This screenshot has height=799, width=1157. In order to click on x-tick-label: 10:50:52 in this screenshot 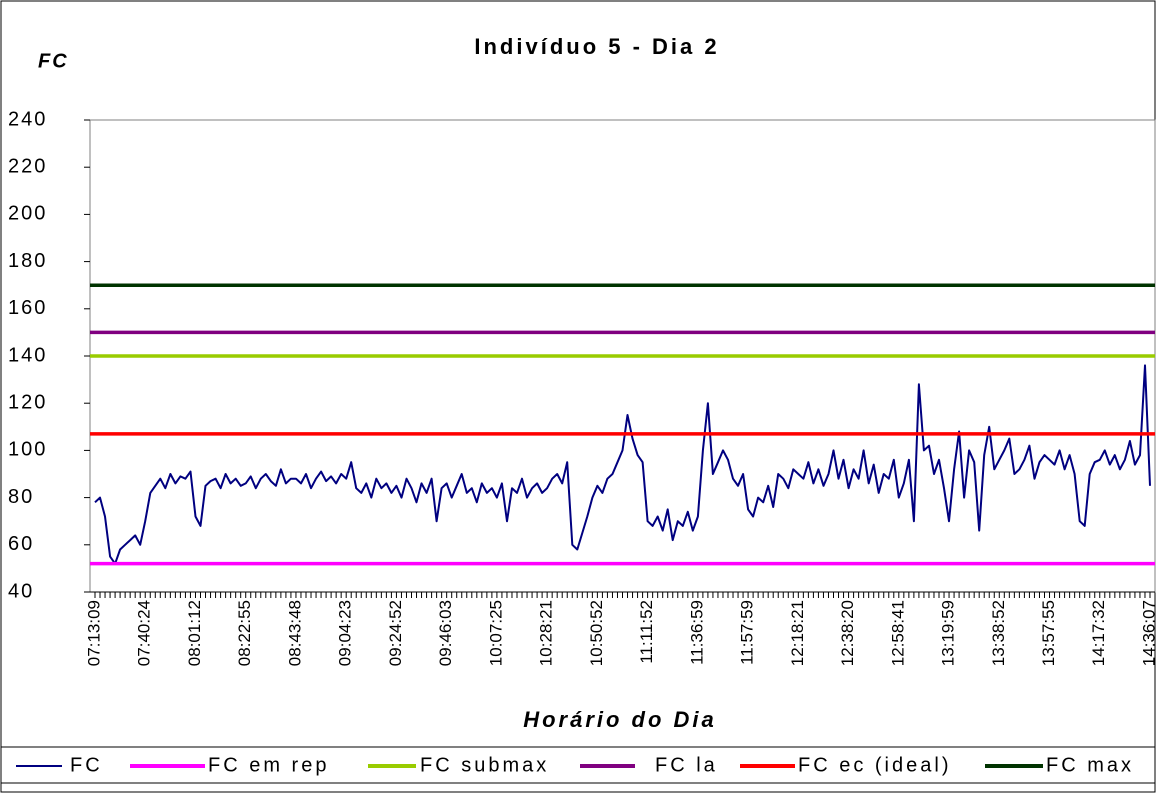, I will do `click(596, 633)`.